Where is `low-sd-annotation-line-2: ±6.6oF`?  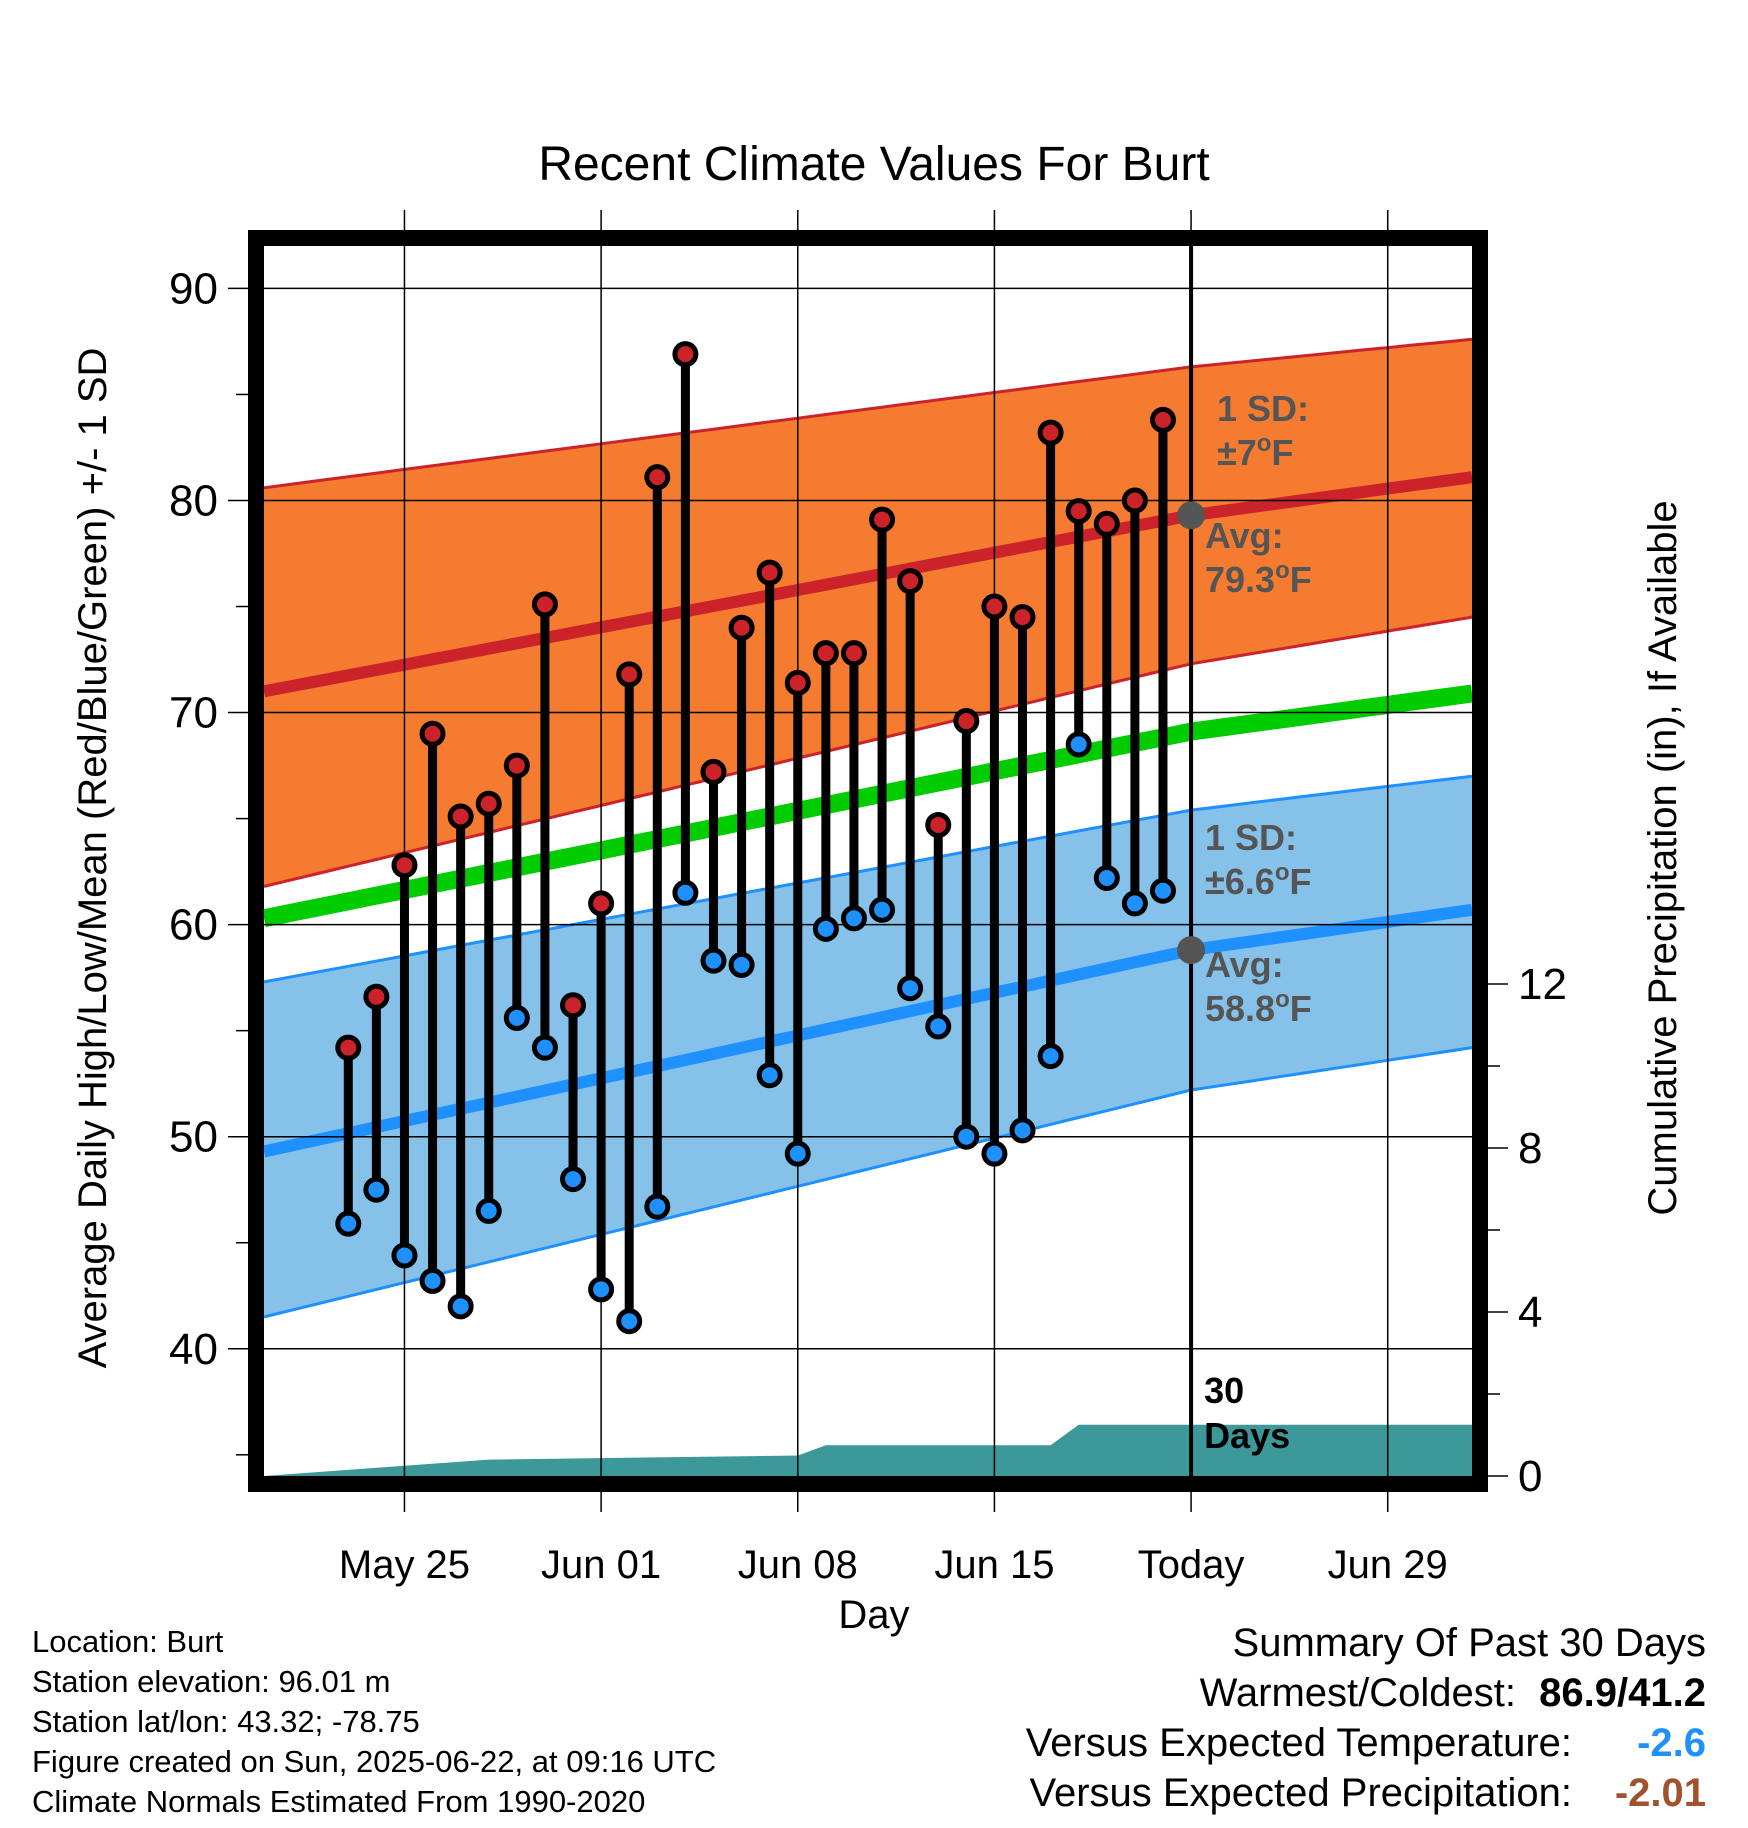 low-sd-annotation-line-2: ±6.6oF is located at coordinates (1258, 880).